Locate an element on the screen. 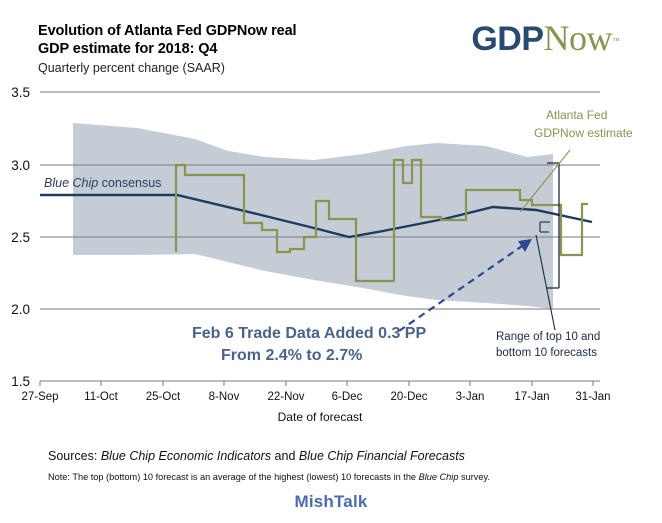 The height and width of the screenshot is (523, 662). gdpnow-estimate-line is located at coordinates (381, 220).